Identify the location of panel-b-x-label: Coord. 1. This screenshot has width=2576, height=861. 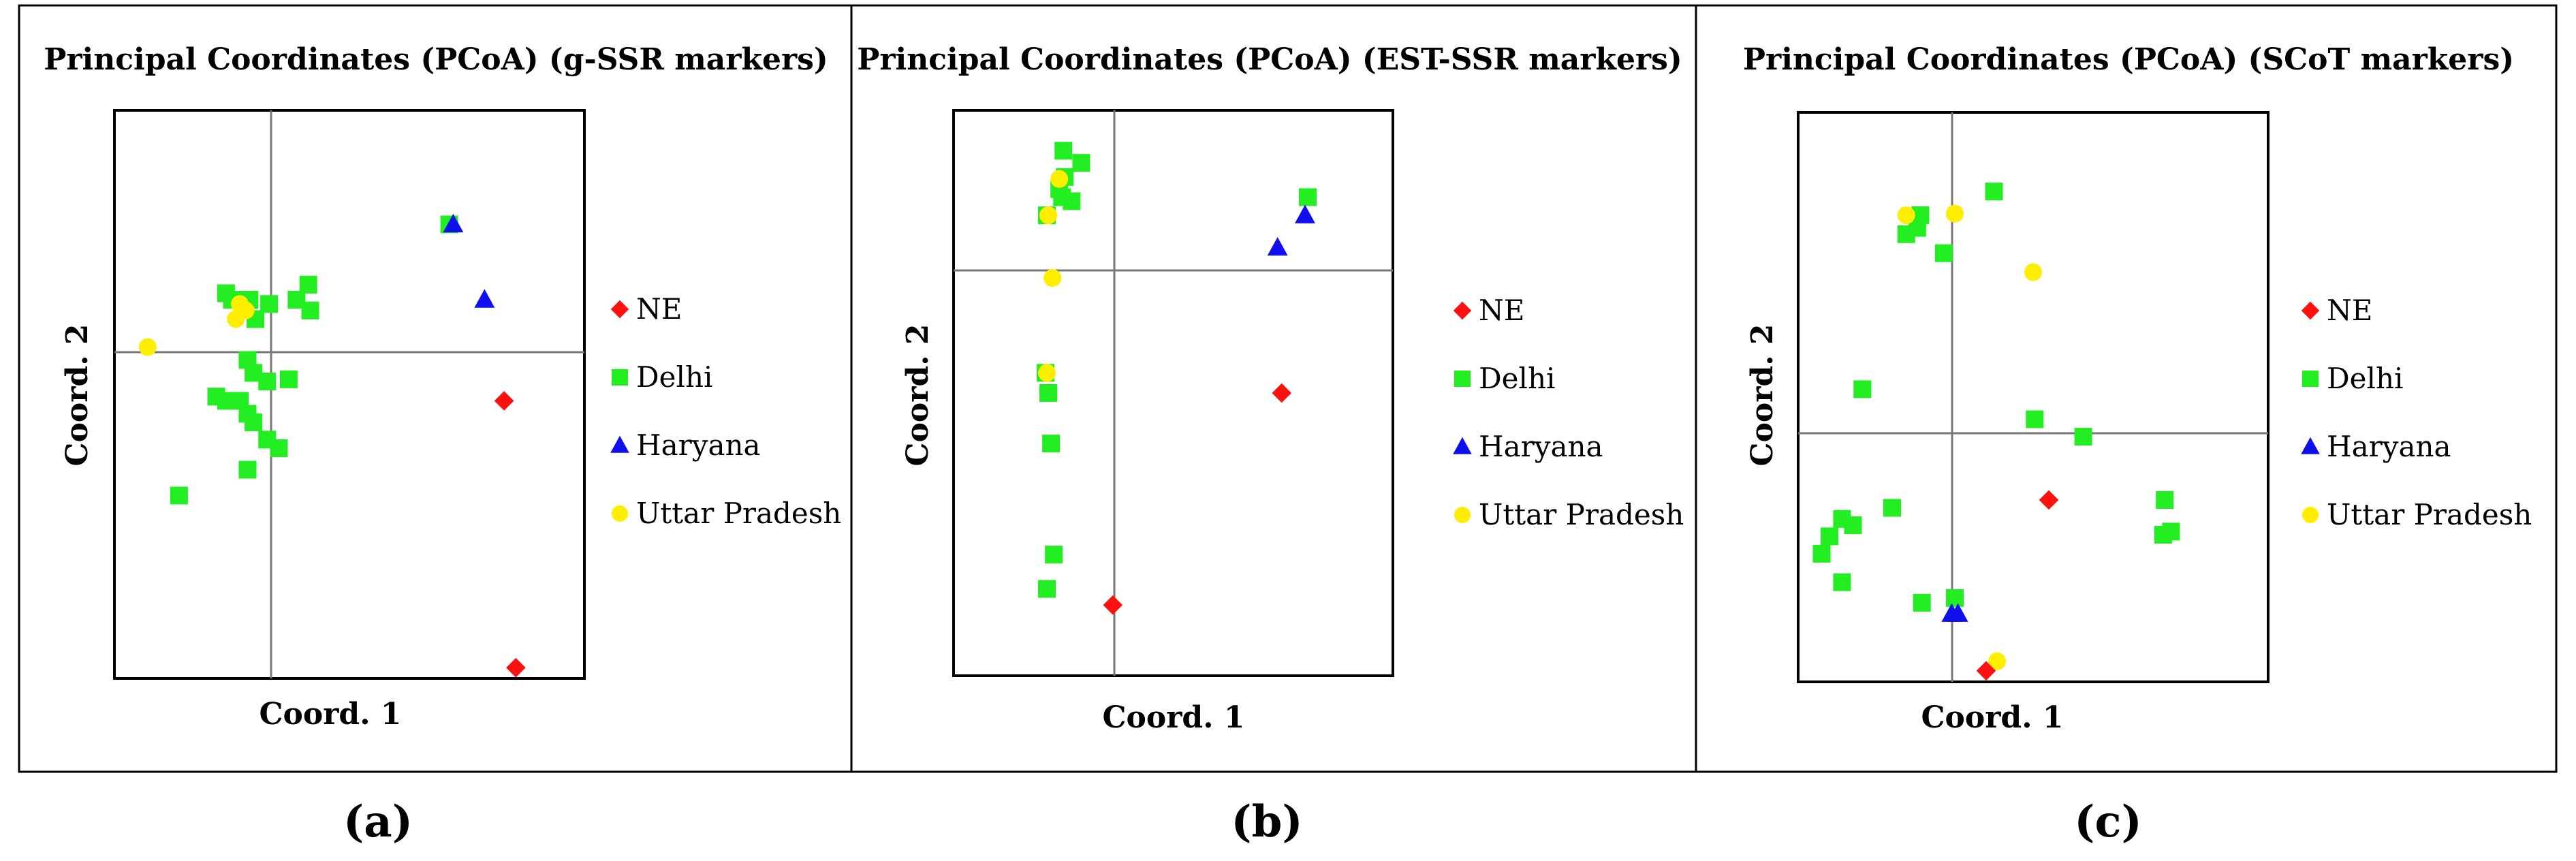
(1174, 717).